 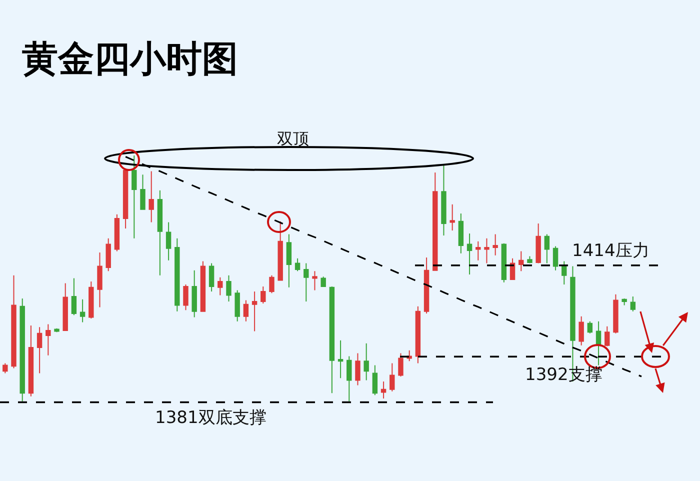 What do you see at coordinates (293, 138) in the screenshot?
I see `annotation: 双顶` at bounding box center [293, 138].